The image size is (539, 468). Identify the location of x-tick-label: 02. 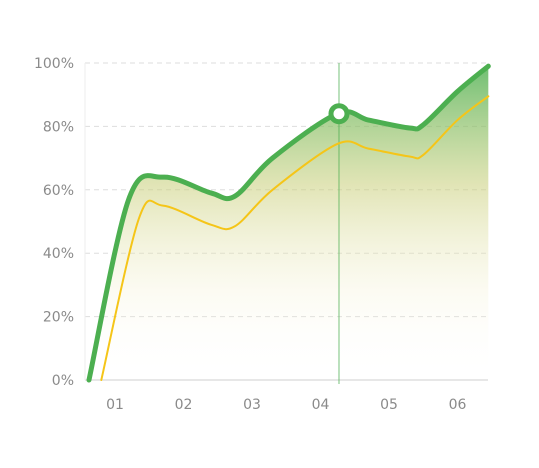
(184, 405).